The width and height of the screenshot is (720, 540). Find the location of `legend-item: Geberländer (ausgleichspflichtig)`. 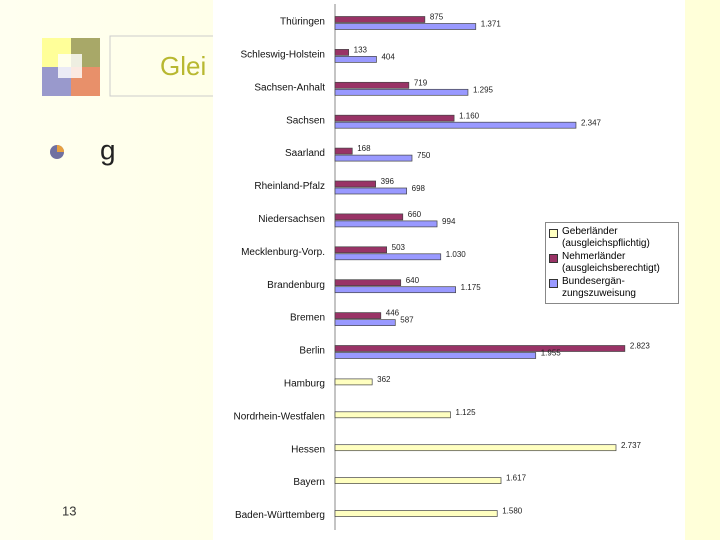

legend-item: Geberländer (ausgleichspflichtig) is located at coordinates (612, 238).